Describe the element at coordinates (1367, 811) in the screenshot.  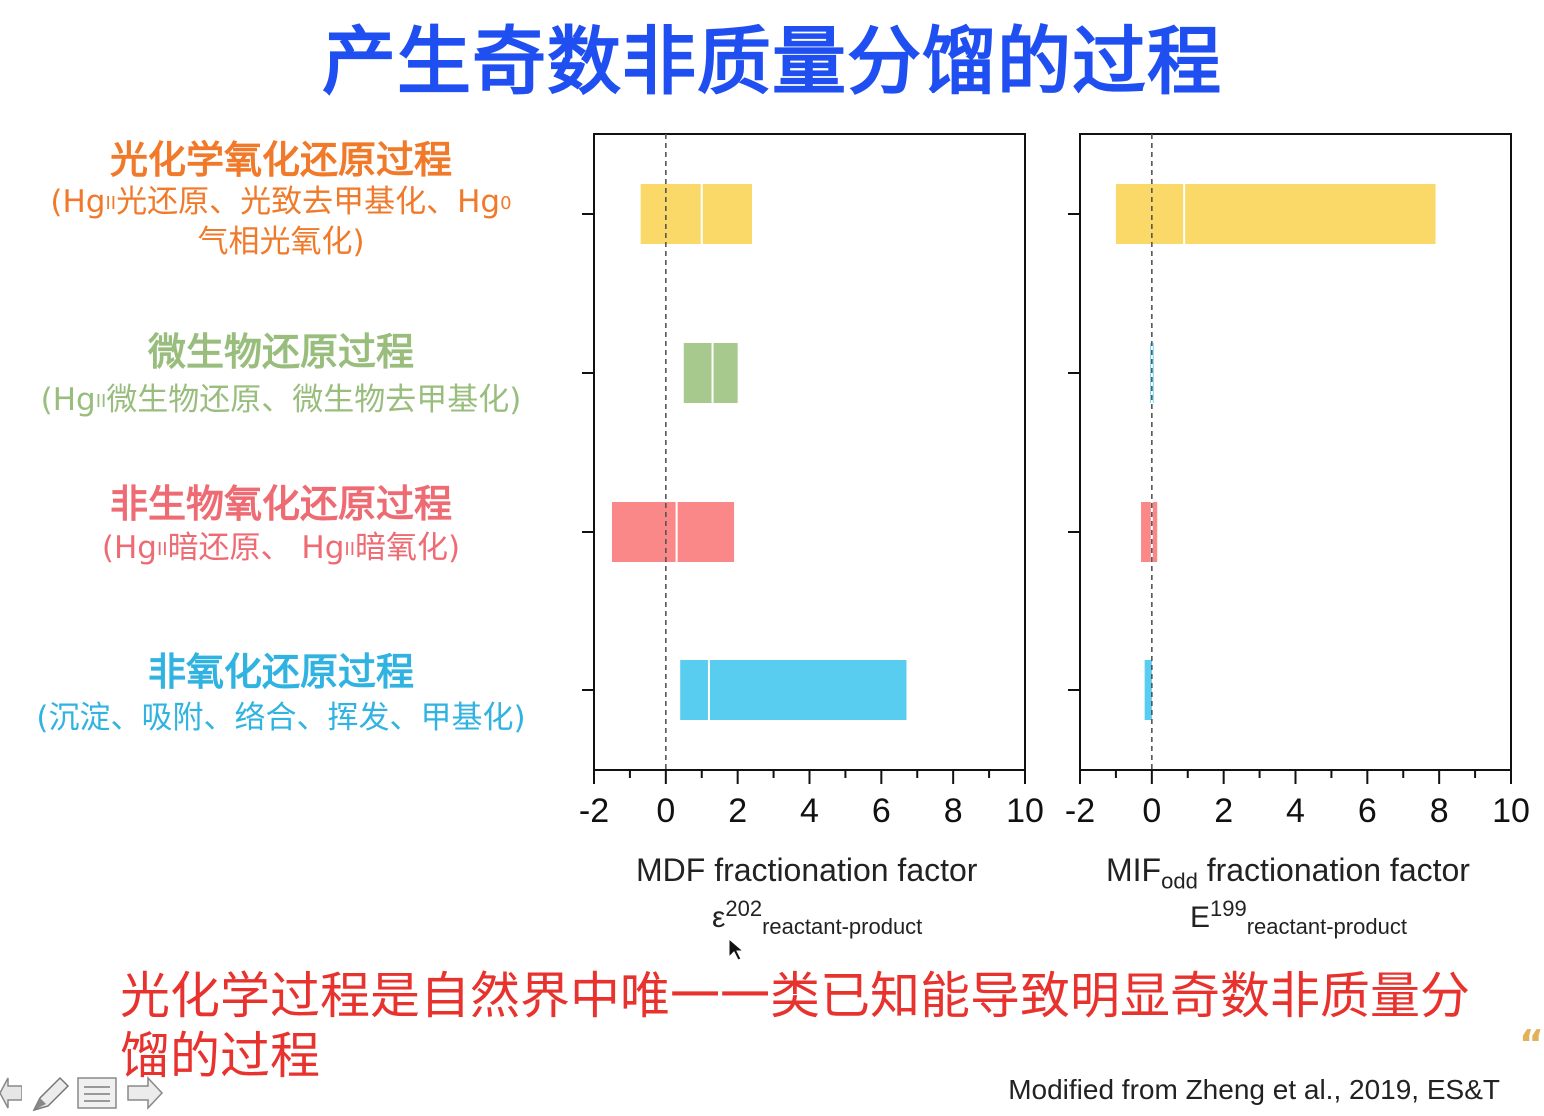
I see `mif-x-tick-label: 6` at that location.